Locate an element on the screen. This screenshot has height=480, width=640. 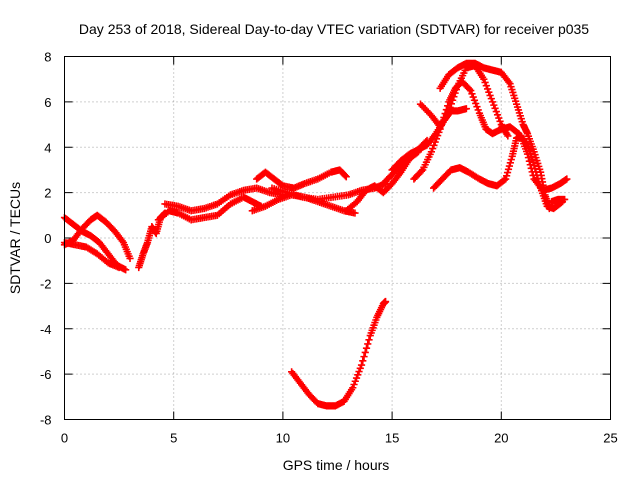
series-track-a is located at coordinates (95, 243).